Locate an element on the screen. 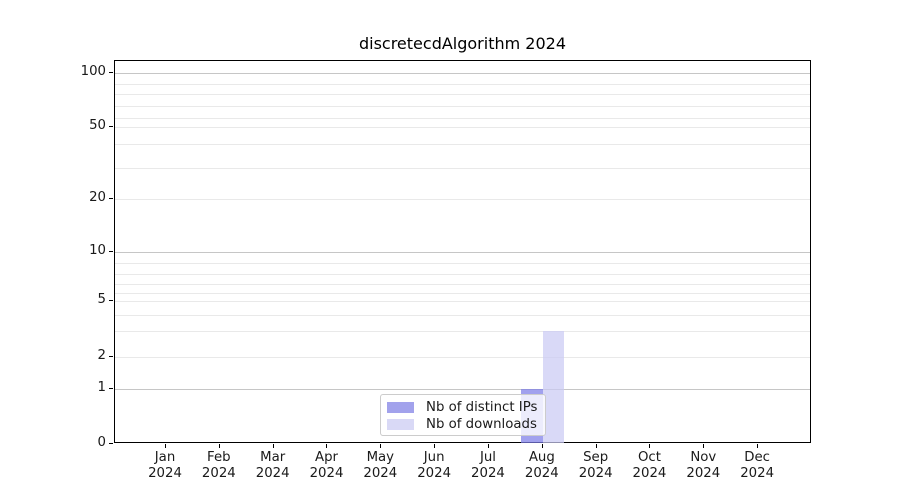 This screenshot has width=900, height=500. x-tick-label-feb: Feb 2024 is located at coordinates (218, 465).